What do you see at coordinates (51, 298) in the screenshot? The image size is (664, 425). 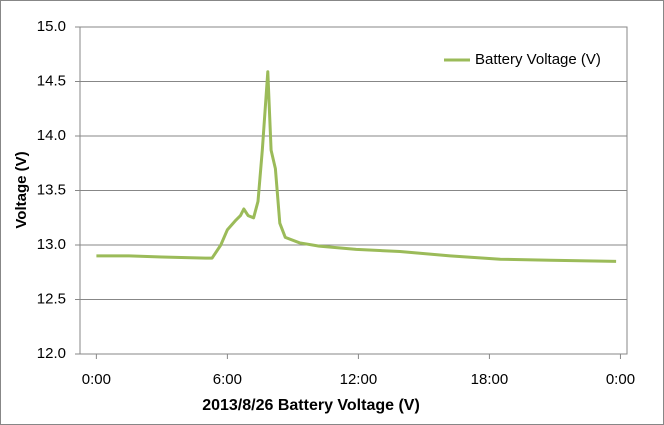 I see `y-tick-label: 12.5` at bounding box center [51, 298].